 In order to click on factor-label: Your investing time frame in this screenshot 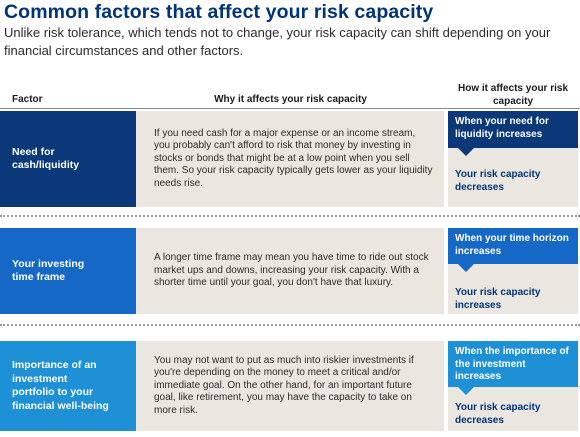, I will do `click(48, 270)`.